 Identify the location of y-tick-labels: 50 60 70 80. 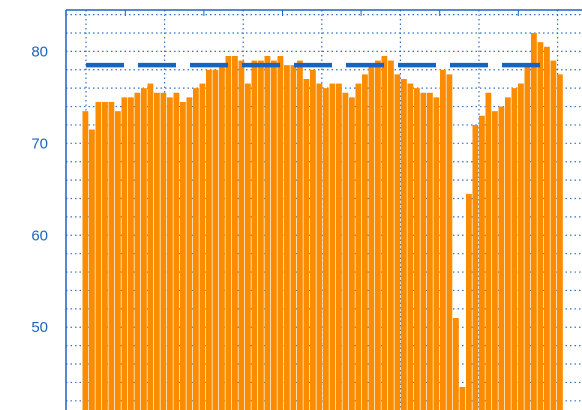
(39, 189).